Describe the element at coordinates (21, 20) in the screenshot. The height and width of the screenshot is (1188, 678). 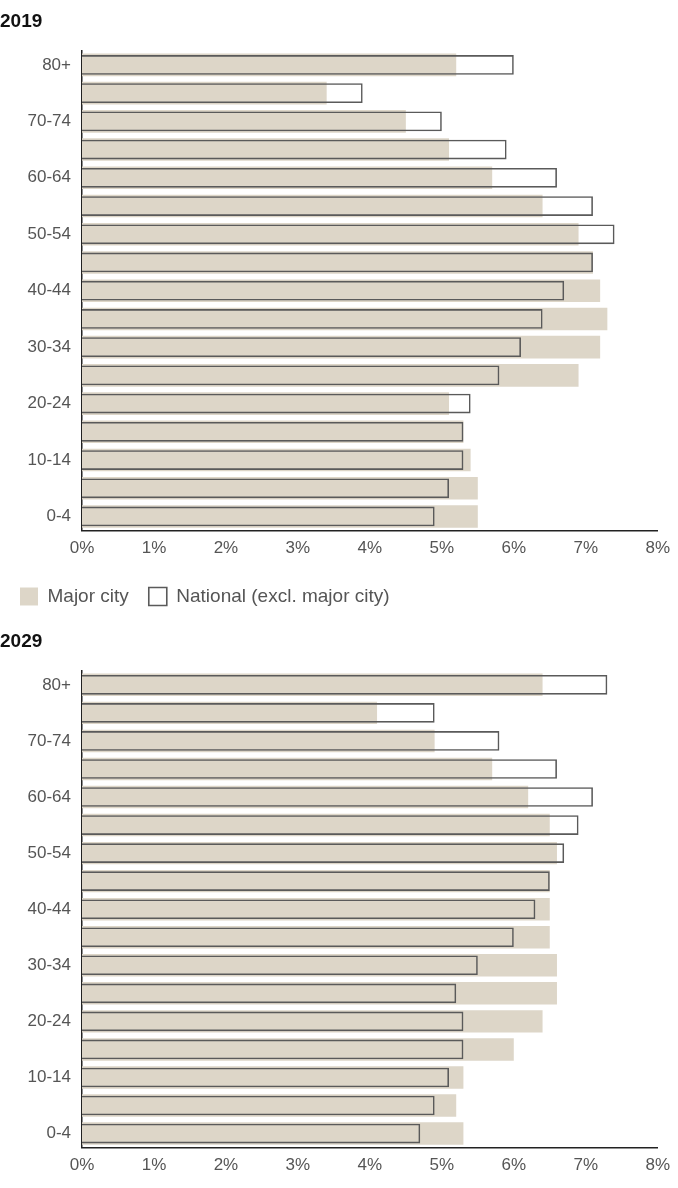
I see `chart-title: 2019` at that location.